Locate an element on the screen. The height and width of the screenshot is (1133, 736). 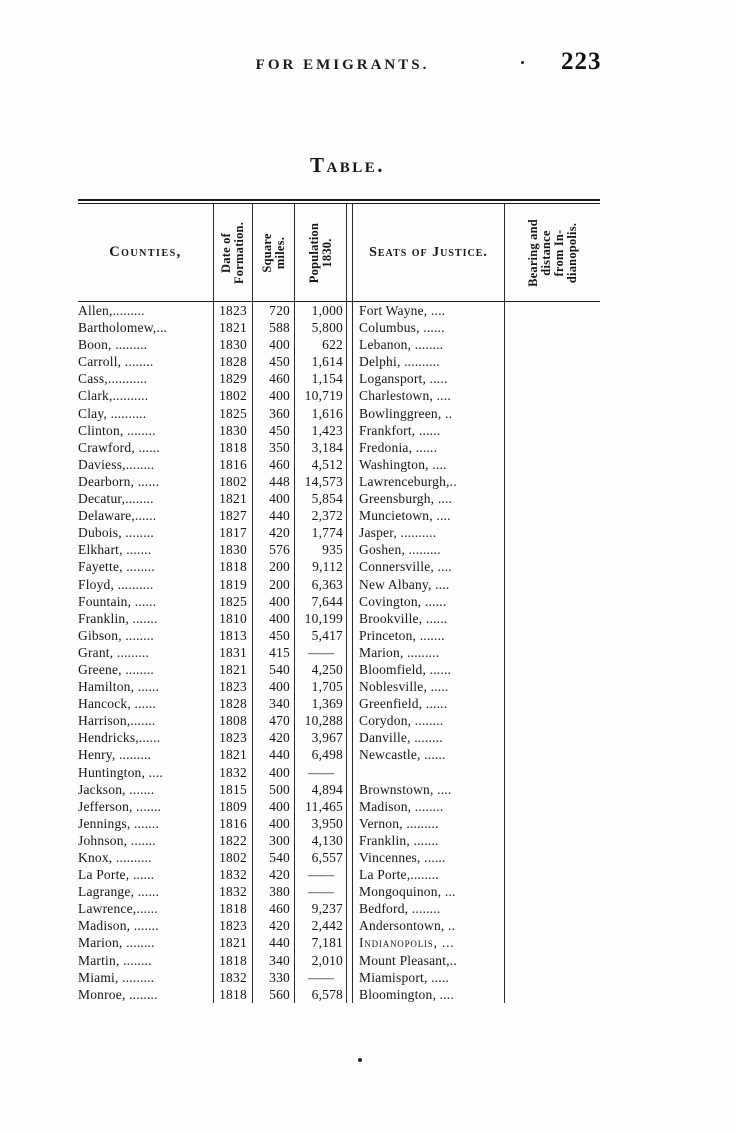
header-population-1830: Population 1830. is located at coordinates (321, 252).